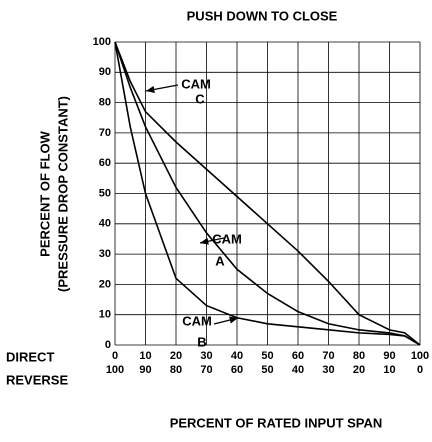 The height and width of the screenshot is (442, 432). What do you see at coordinates (206, 370) in the screenshot?
I see `x2-tick-label: 70` at bounding box center [206, 370].